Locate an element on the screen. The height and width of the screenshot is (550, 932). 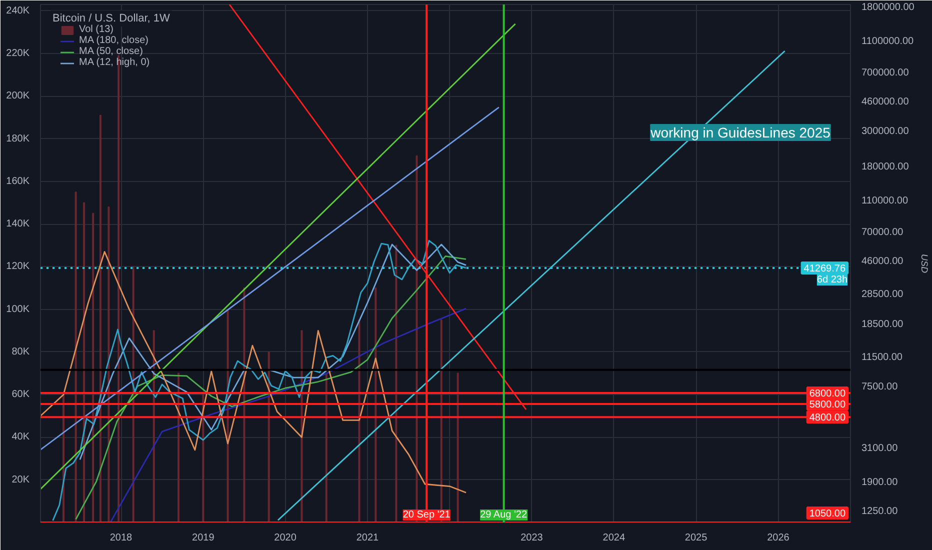
y2-tick-label: 3100.00 is located at coordinates (880, 448).